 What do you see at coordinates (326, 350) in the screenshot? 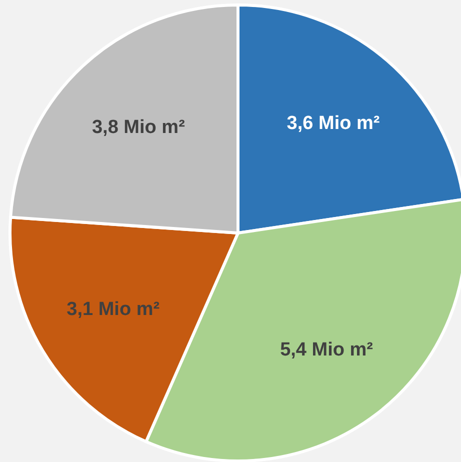
I see `data-label: 5,4 Mio m²` at bounding box center [326, 350].